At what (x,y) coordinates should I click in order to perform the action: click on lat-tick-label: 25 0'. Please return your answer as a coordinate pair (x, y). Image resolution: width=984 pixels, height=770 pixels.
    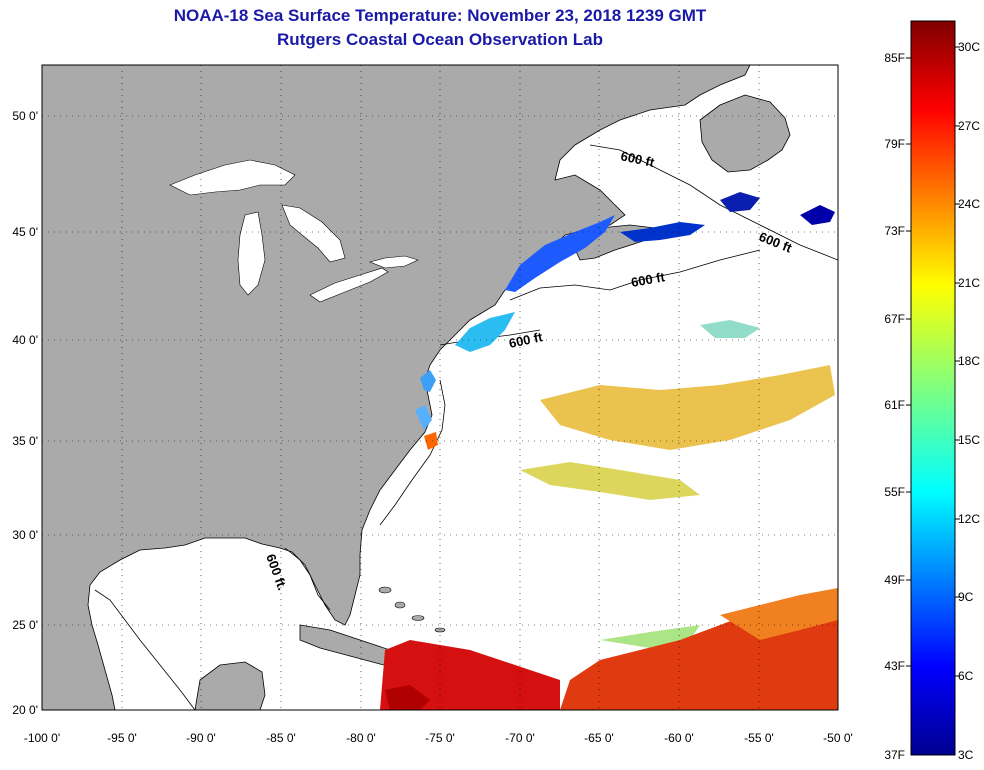
    Looking at the image, I should click on (25, 625).